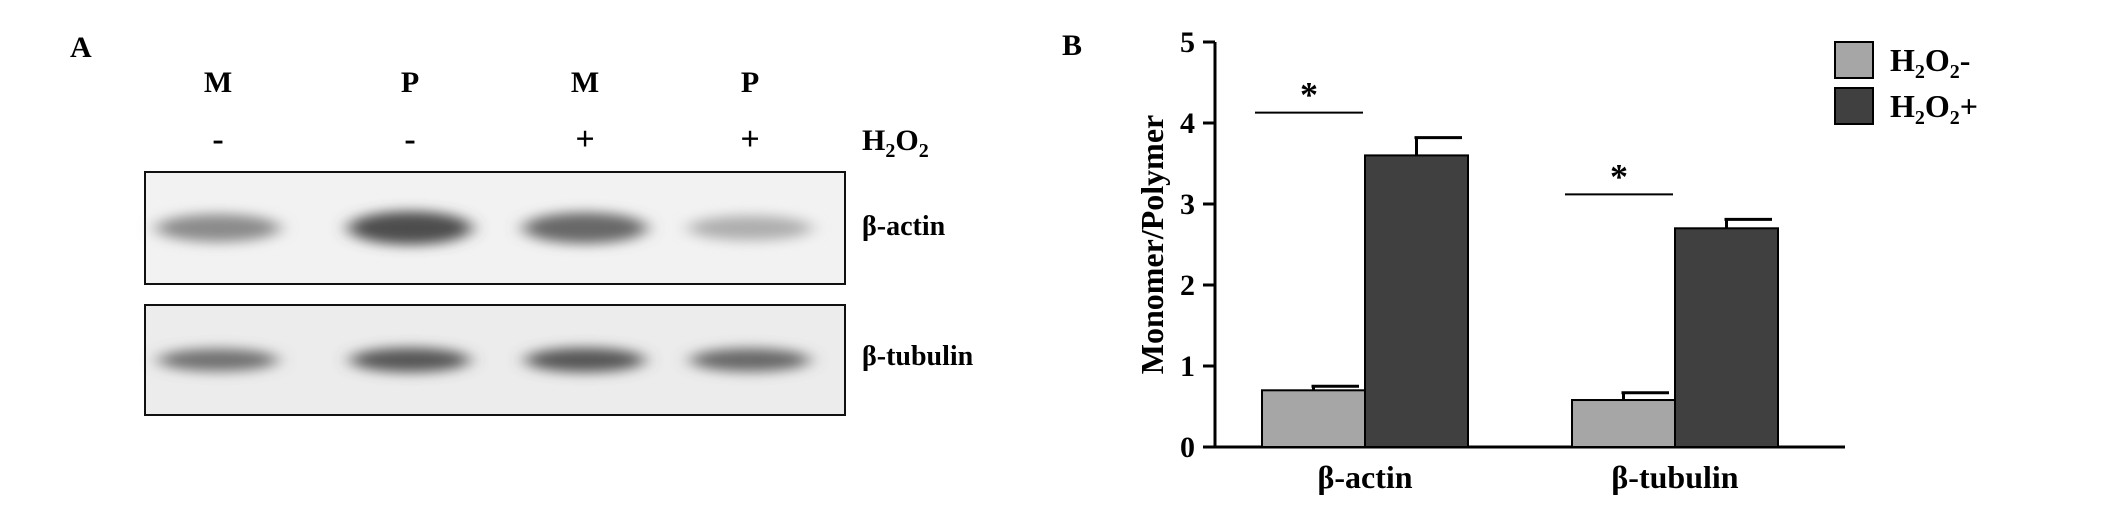  What do you see at coordinates (1364, 477) in the screenshot?
I see `x-tick-label-0: β-actin` at bounding box center [1364, 477].